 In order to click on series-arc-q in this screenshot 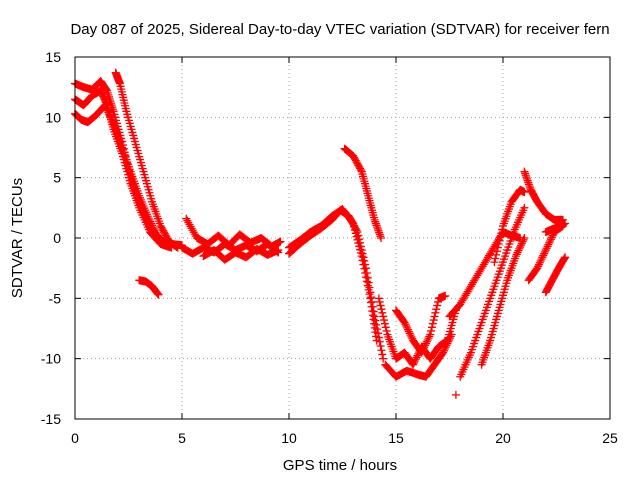, I will do `click(503, 301)`.